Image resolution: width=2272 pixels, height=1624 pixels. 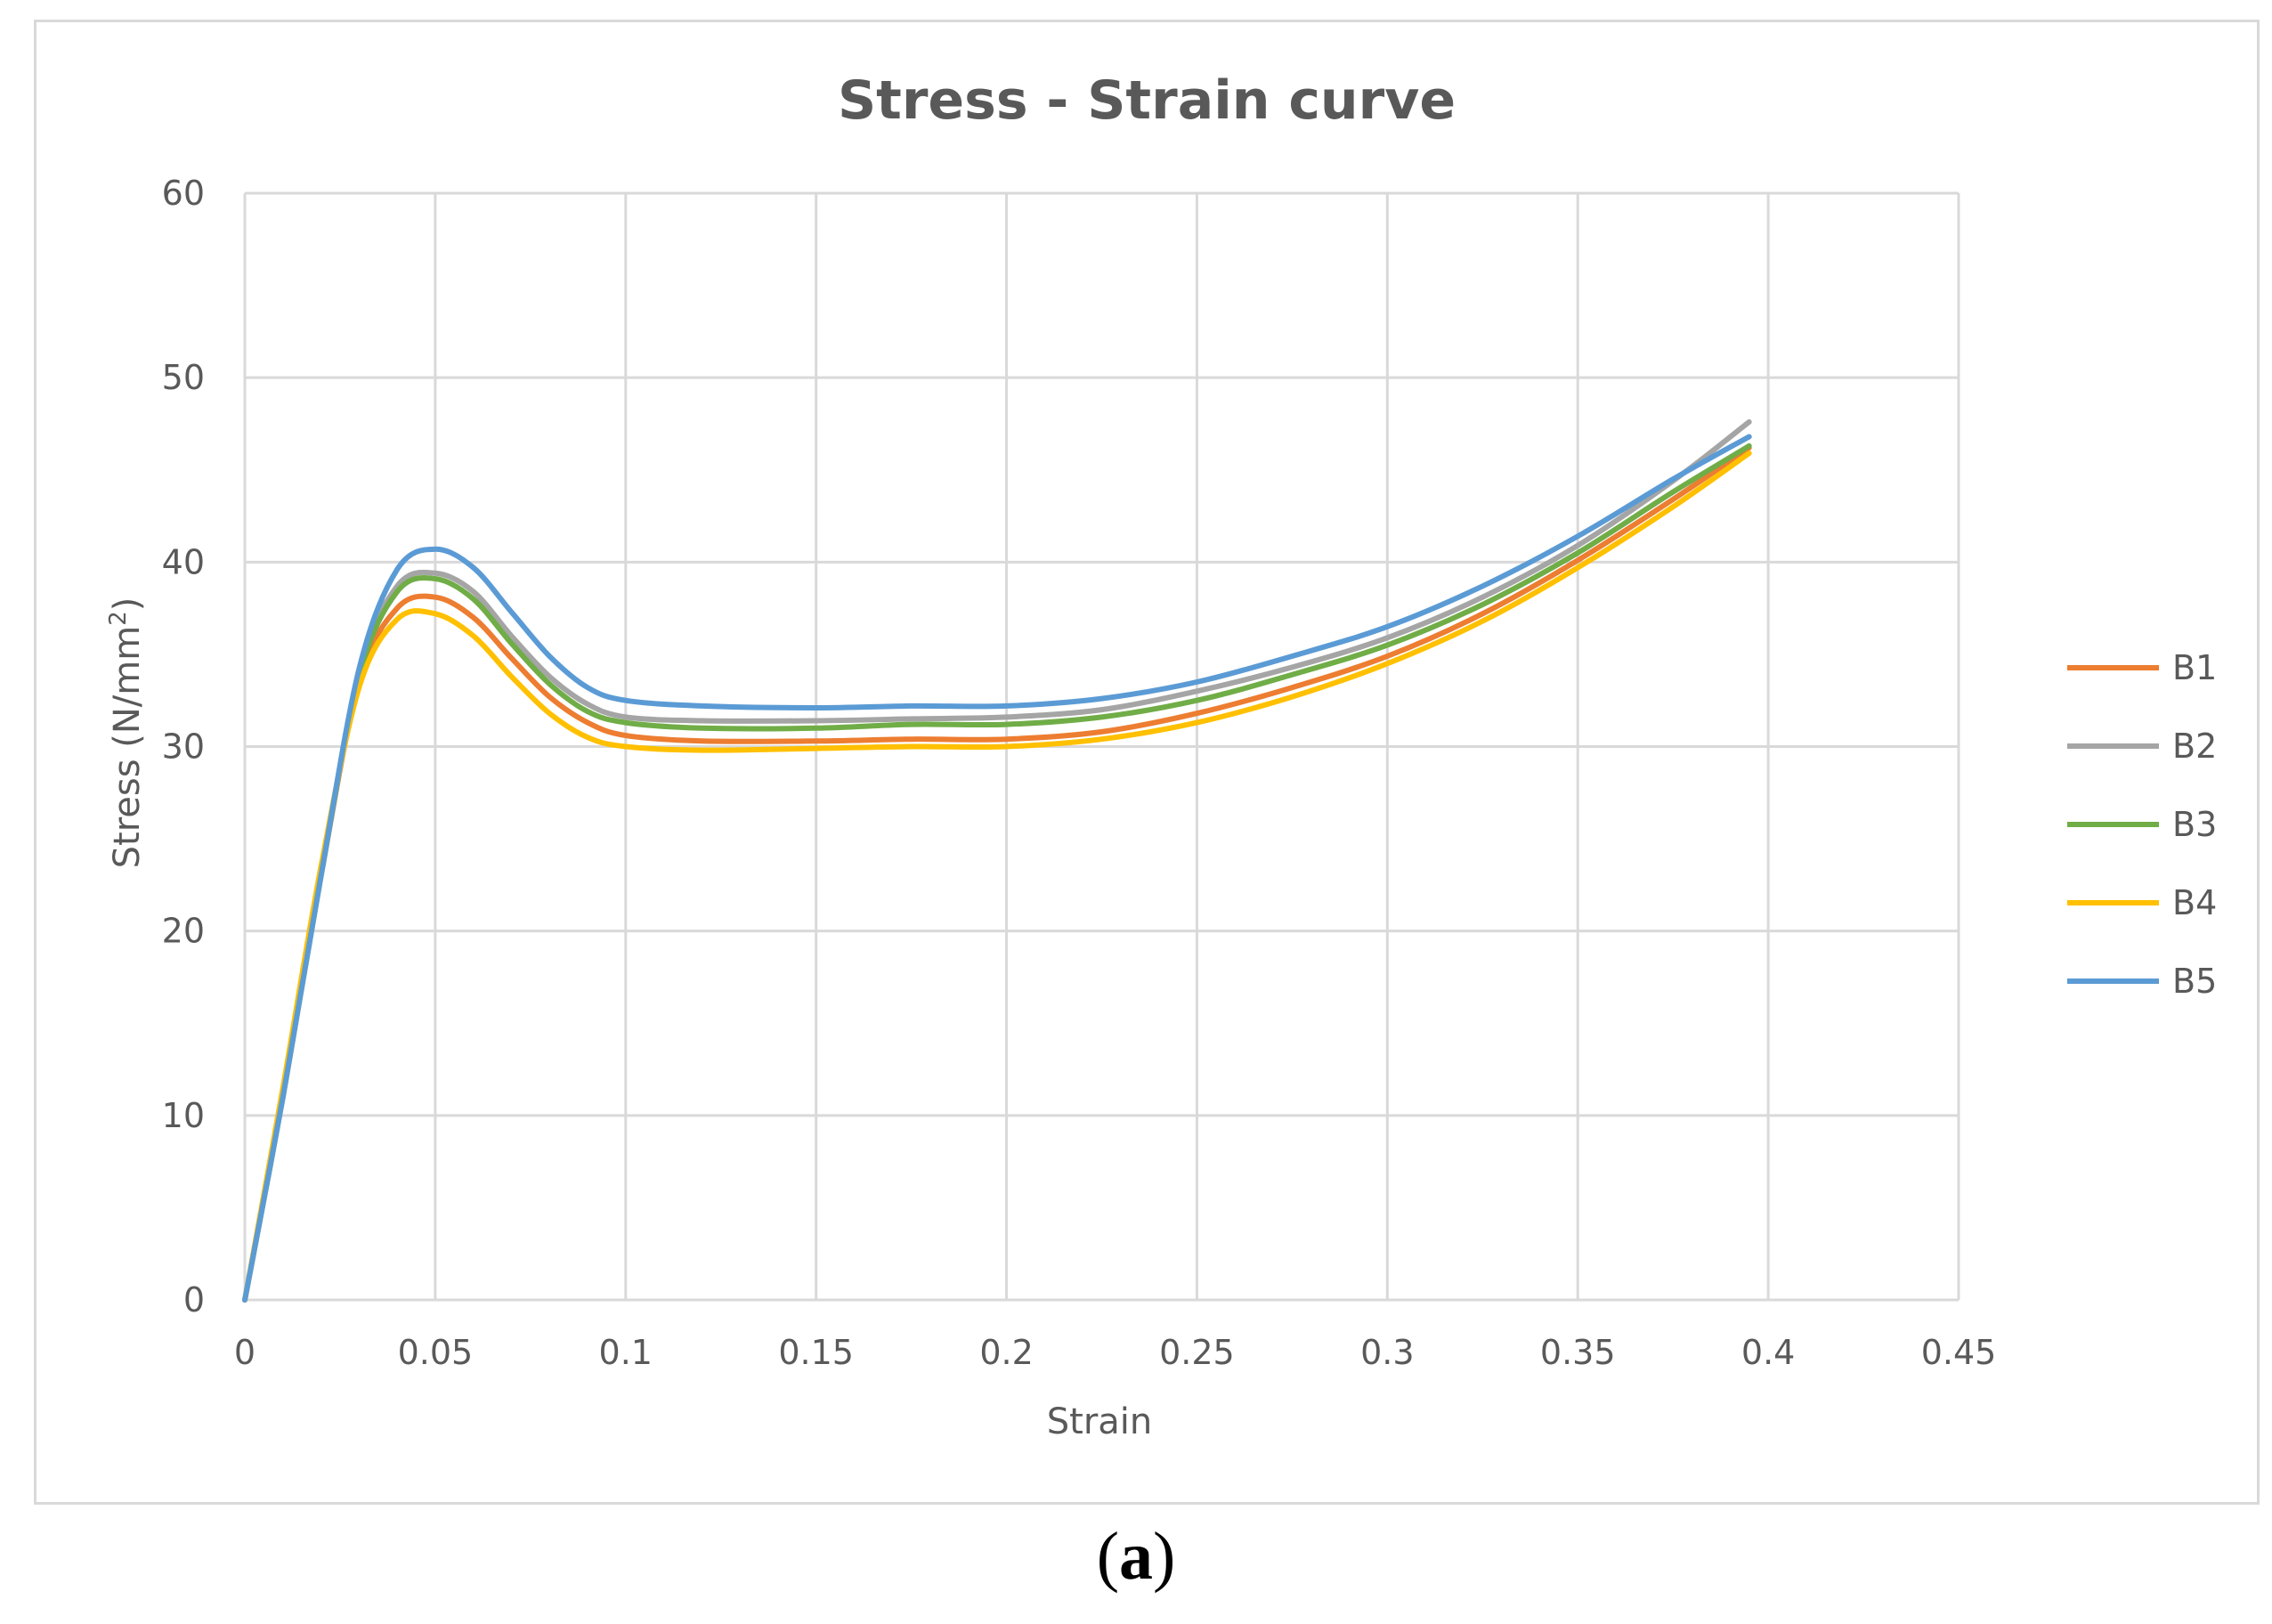 I want to click on y-axis-title-suffix: ), so click(x=127, y=604).